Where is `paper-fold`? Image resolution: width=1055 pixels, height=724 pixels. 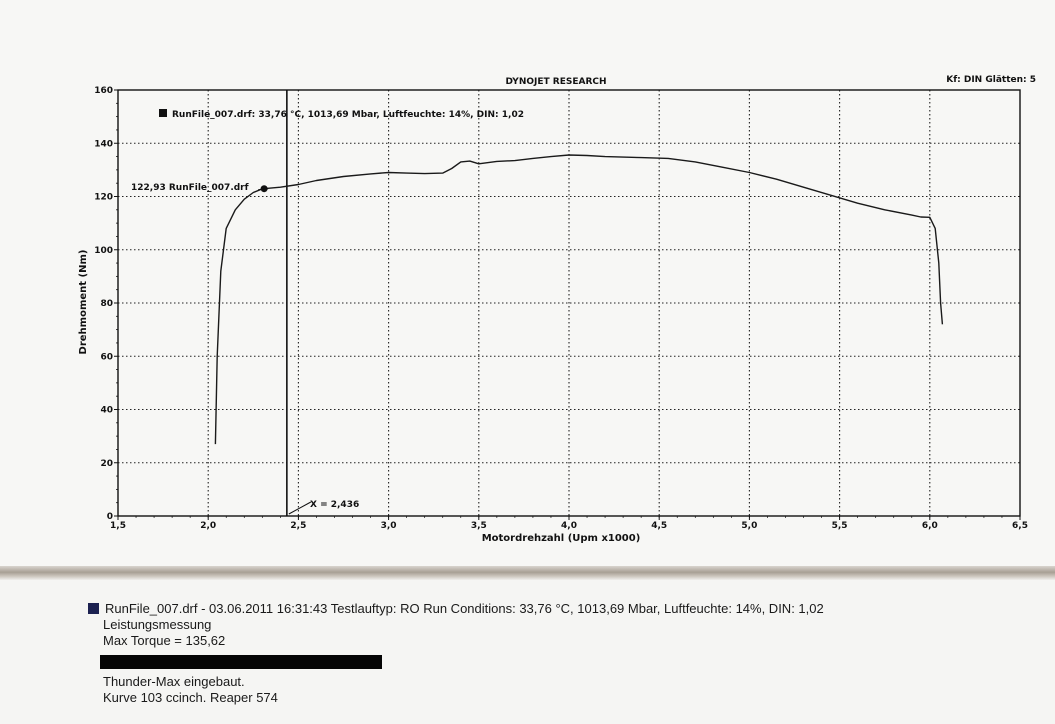
paper-fold is located at coordinates (527, 573).